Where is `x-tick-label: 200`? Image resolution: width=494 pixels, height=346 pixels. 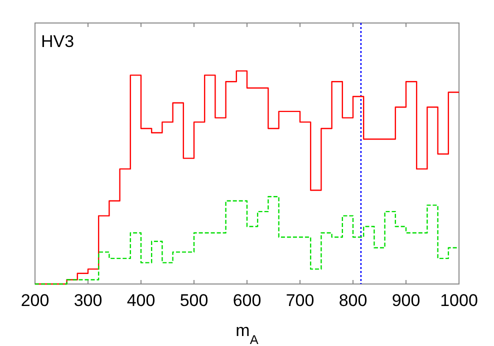
x-tick-label: 200 is located at coordinates (35, 300).